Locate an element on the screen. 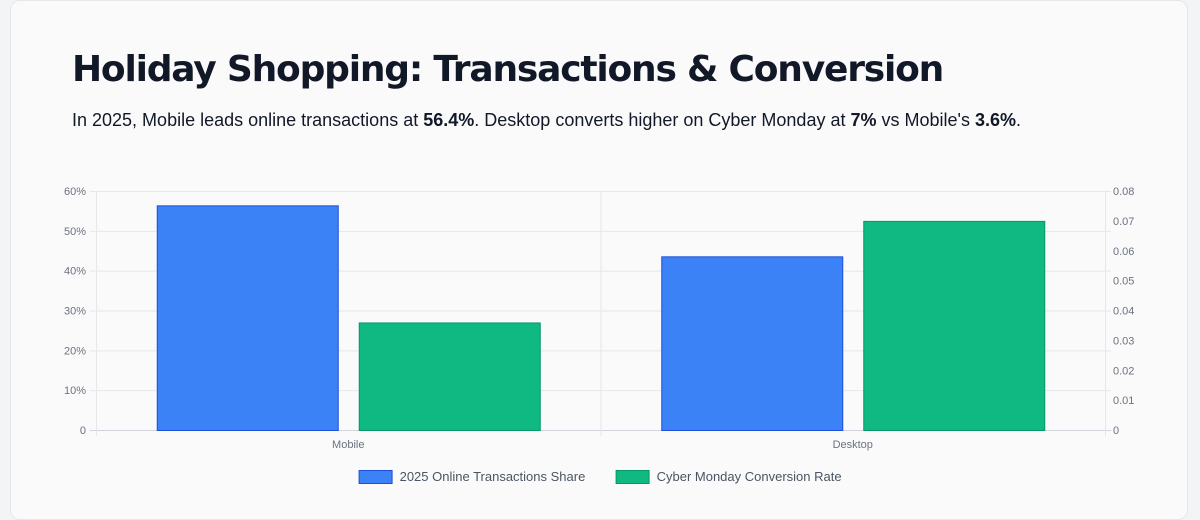 The image size is (1200, 520). subtitle-mobile-share: 56.4% is located at coordinates (449, 120).